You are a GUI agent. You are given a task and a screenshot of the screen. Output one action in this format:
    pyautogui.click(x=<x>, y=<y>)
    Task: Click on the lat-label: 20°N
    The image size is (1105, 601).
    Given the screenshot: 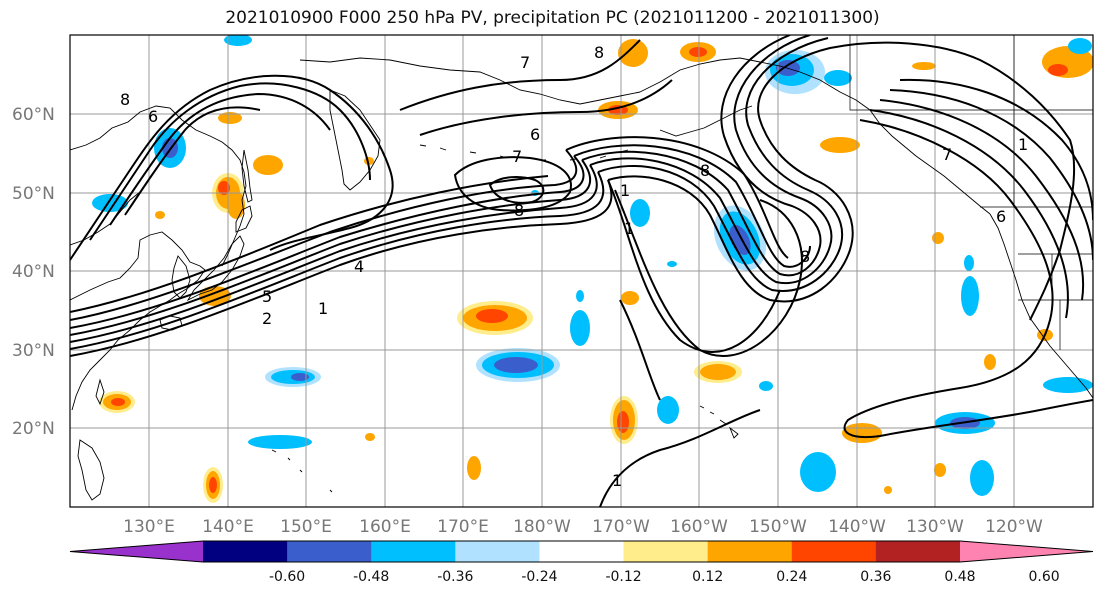 What is the action you would take?
    pyautogui.click(x=33, y=429)
    